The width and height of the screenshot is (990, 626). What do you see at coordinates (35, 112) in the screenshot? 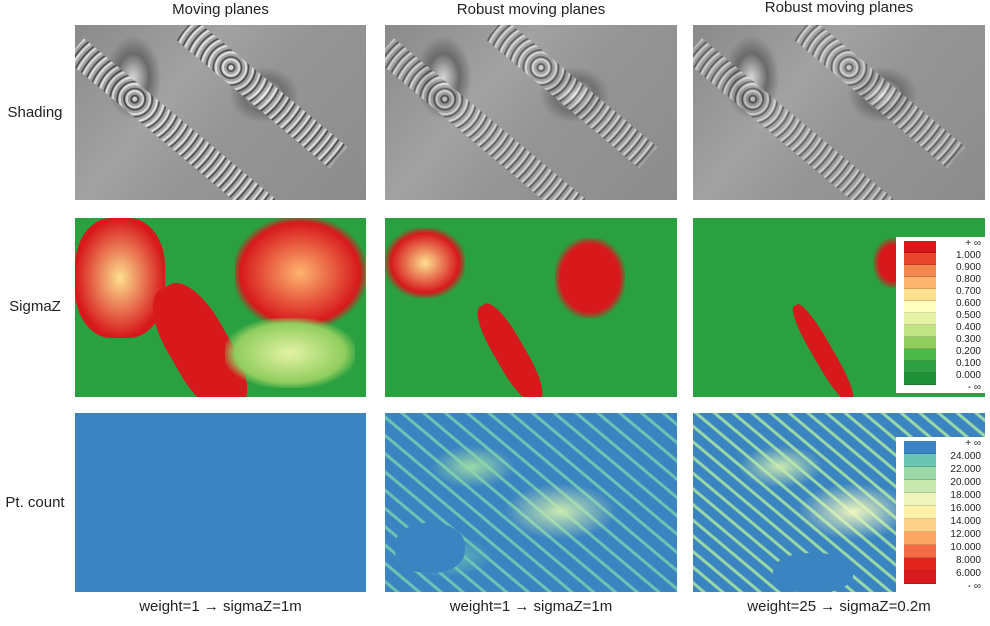
I see `row-label-shading: Shading` at bounding box center [35, 112].